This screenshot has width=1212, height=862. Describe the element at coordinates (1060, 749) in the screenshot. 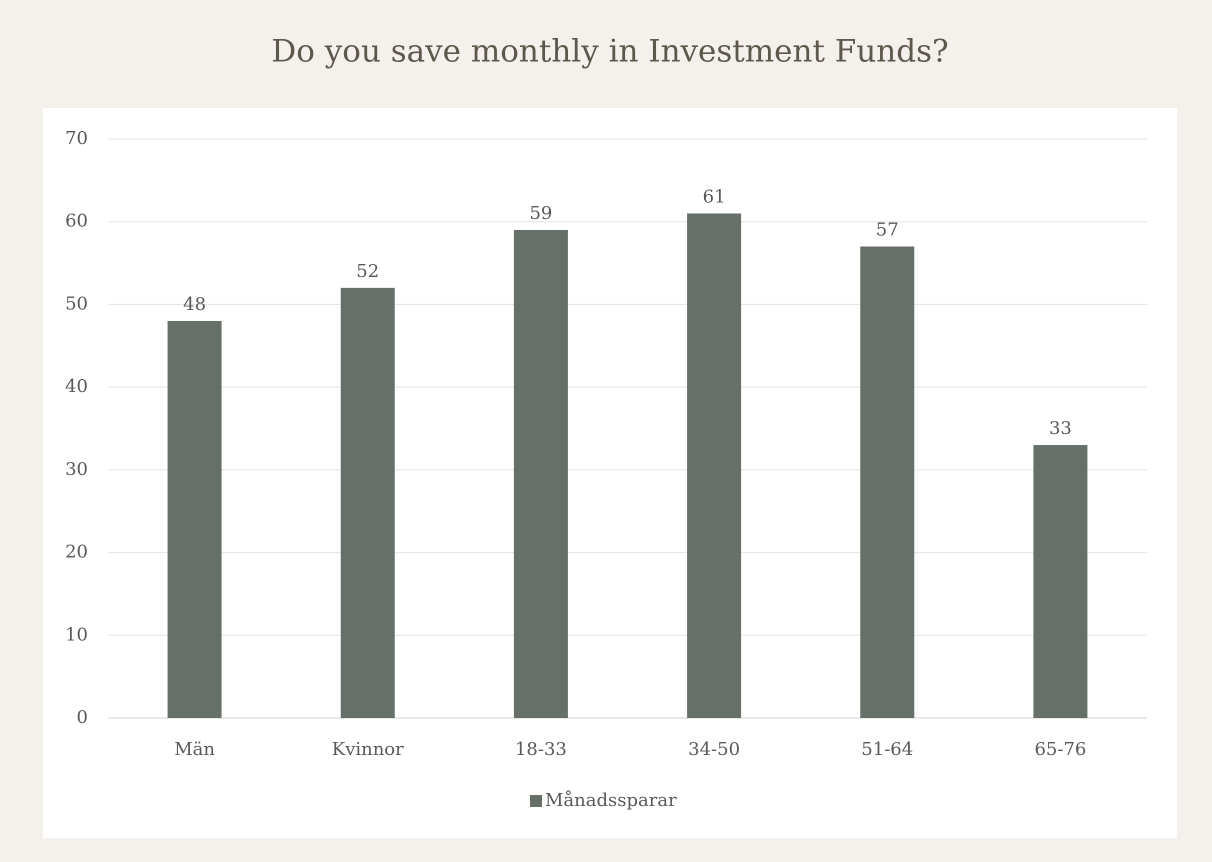

I see `x-tick-label: 65-76` at that location.